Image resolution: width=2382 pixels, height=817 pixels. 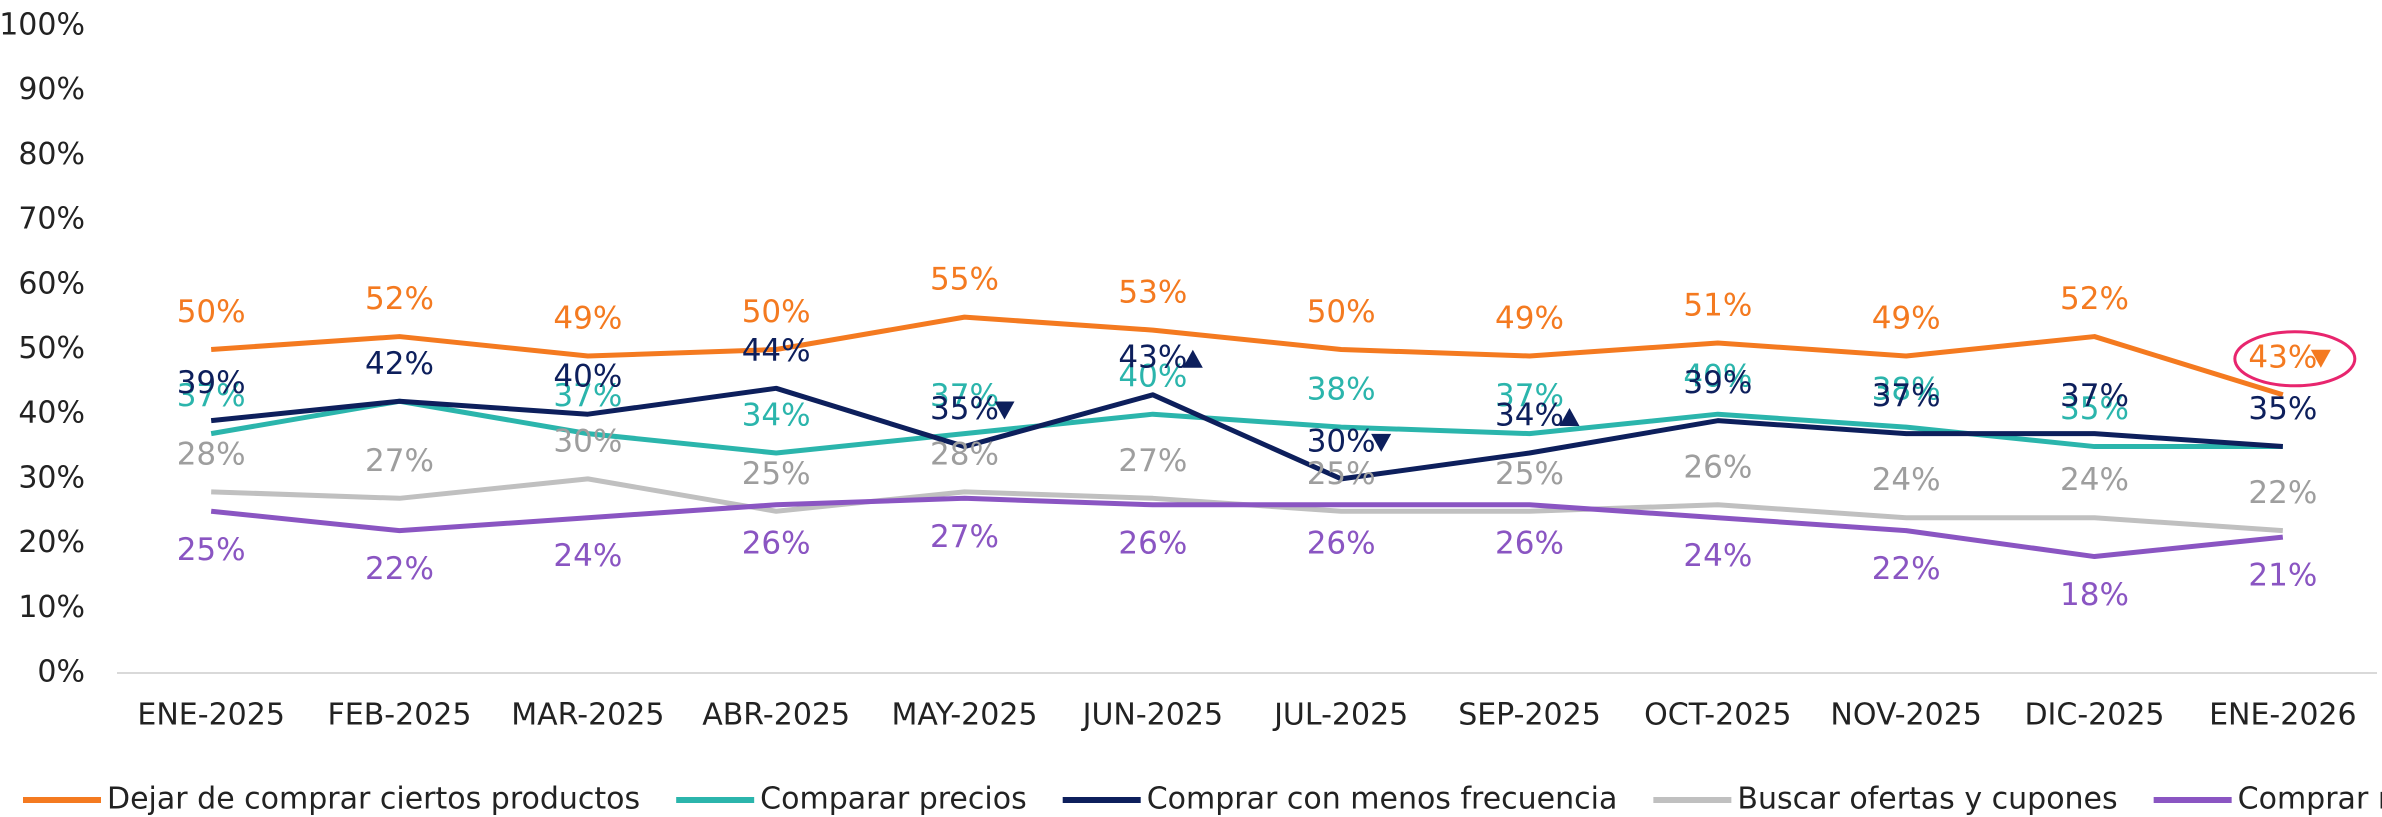 I want to click on x-tick-label: NOV-2025, so click(x=1905, y=715).